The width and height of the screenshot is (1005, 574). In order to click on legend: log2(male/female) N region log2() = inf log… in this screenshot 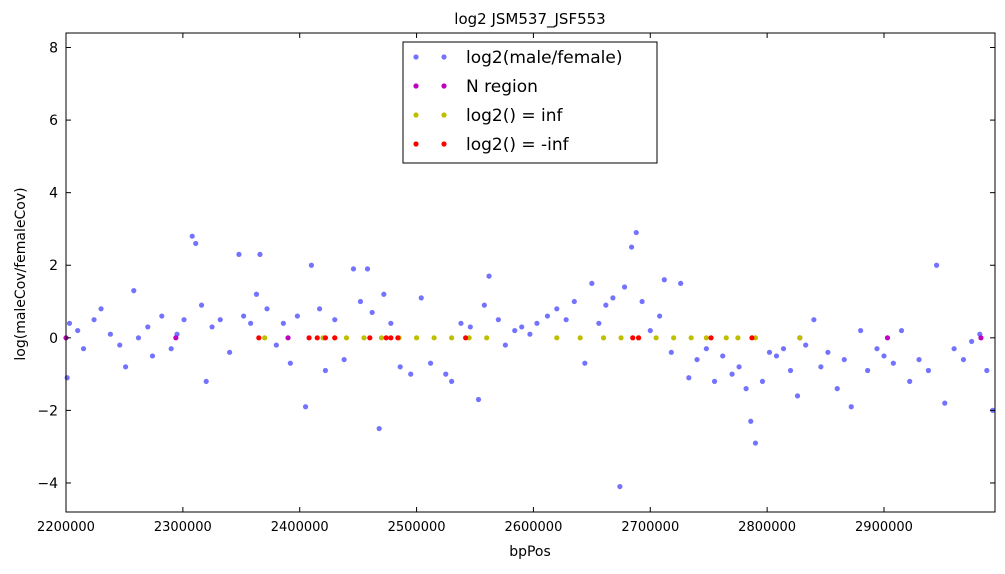, I will do `click(530, 102)`.